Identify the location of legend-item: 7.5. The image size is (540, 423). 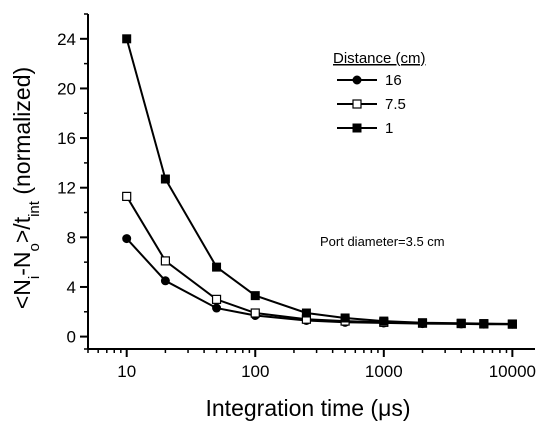
(371, 104).